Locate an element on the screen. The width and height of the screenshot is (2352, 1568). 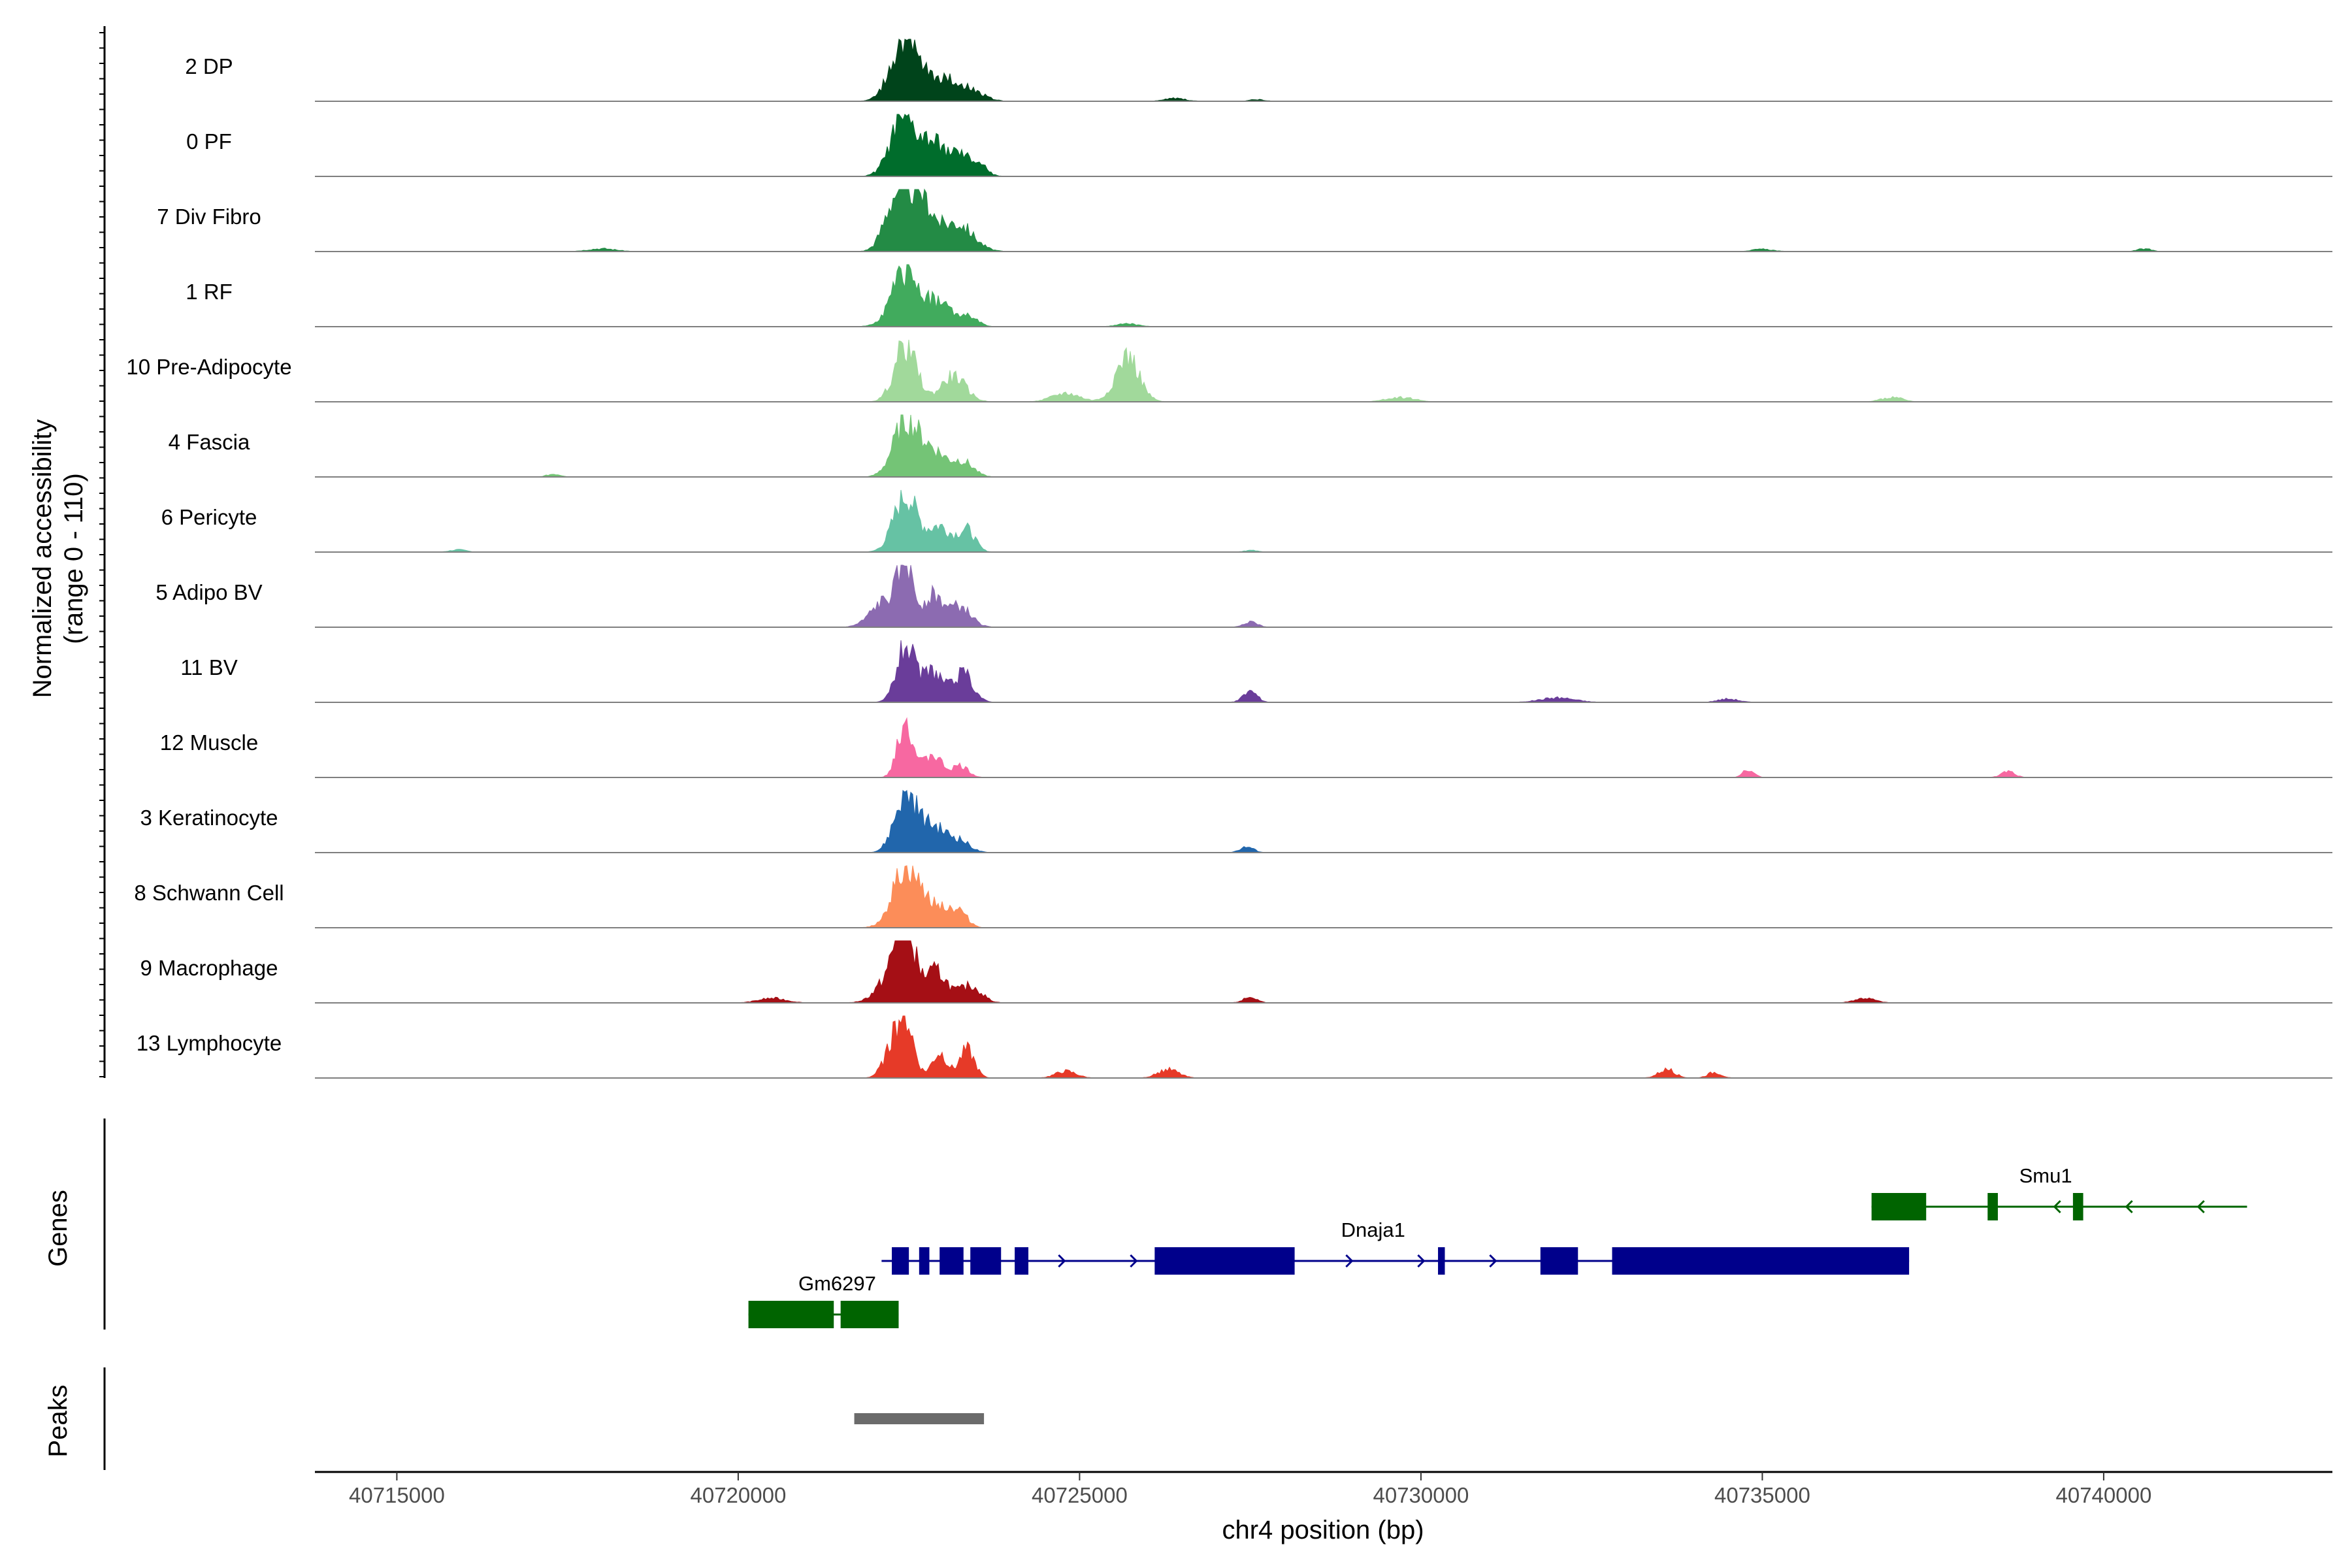
track-label: 10 Pre-Adipocyte is located at coordinates (208, 367).